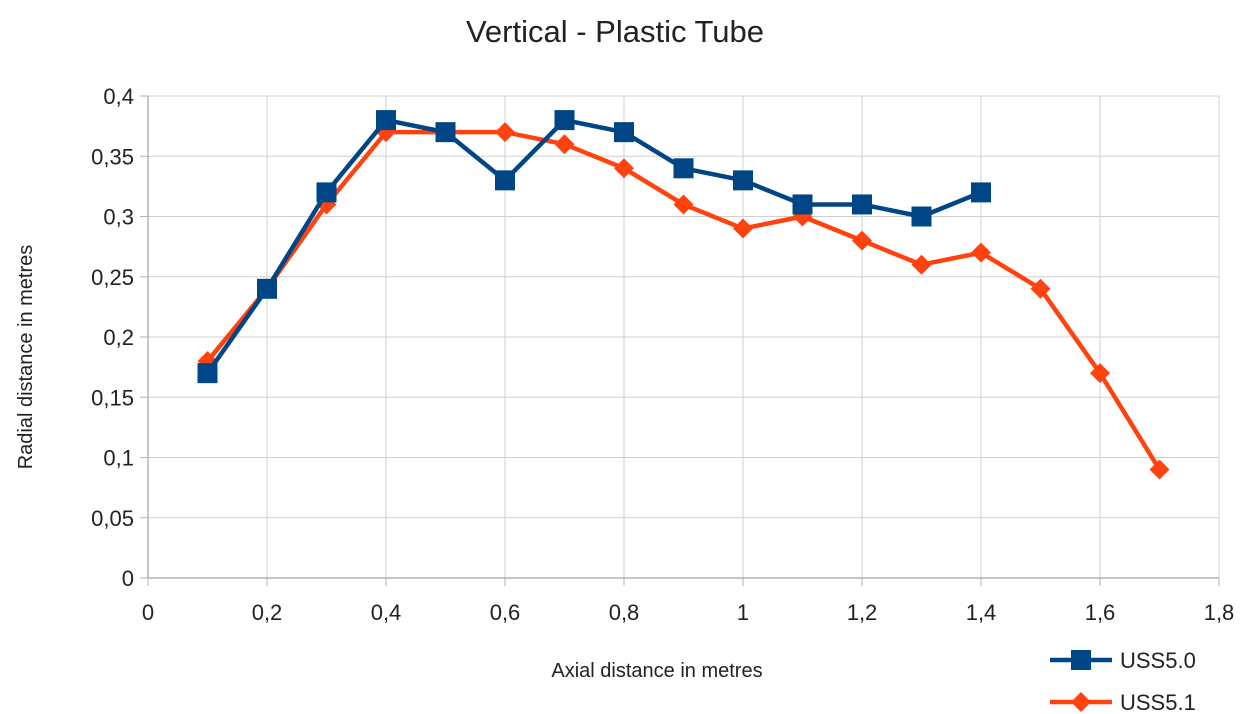  I want to click on legend-item: USS5.0, so click(1123, 660).